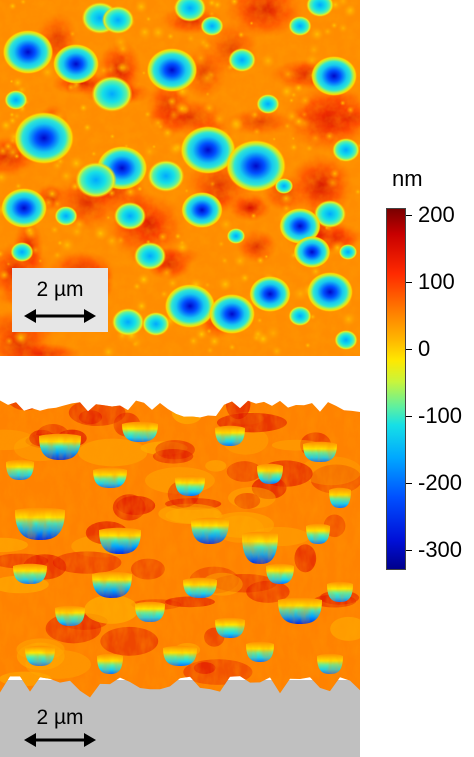 The width and height of the screenshot is (474, 757). I want to click on bottom-scale-bar: 2 µm, so click(60, 725).